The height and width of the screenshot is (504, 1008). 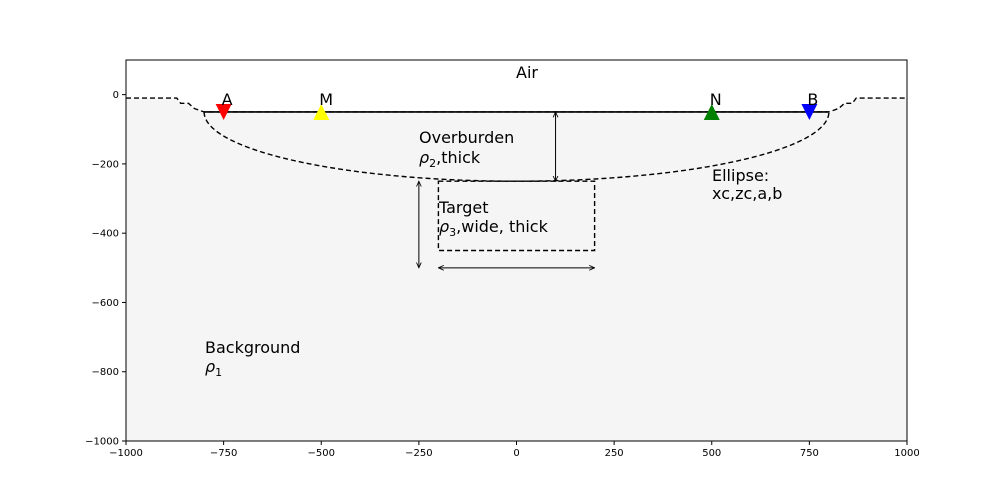 What do you see at coordinates (213, 368) in the screenshot?
I see `background-params: ρ1` at bounding box center [213, 368].